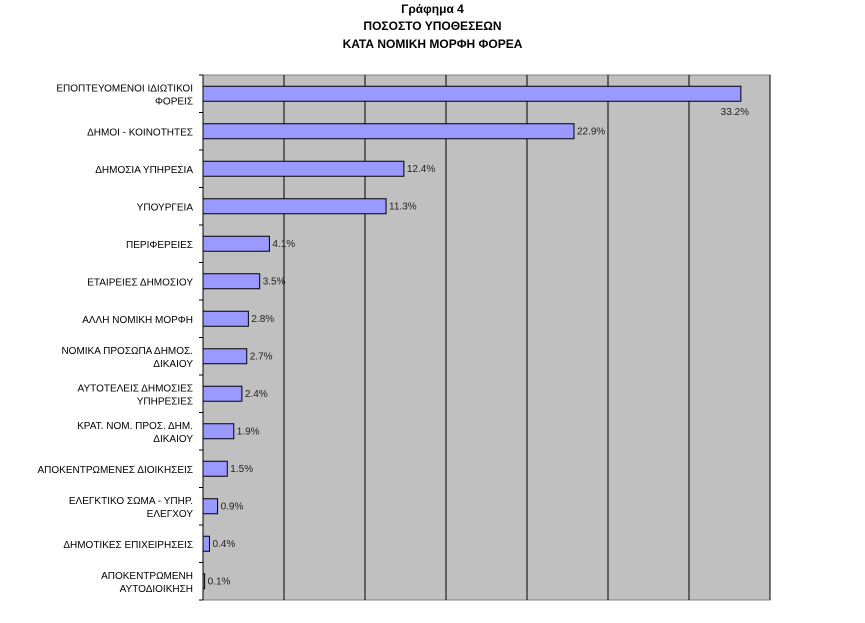  Describe the element at coordinates (403, 206) in the screenshot. I see `data-label: 11.3%` at that location.